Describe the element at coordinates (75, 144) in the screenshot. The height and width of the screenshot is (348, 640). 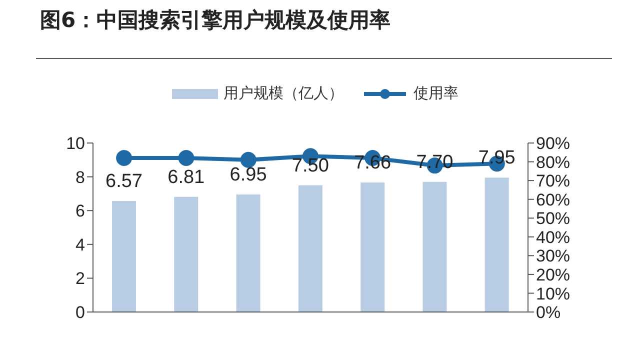
I see `y-tick-label: 10` at that location.